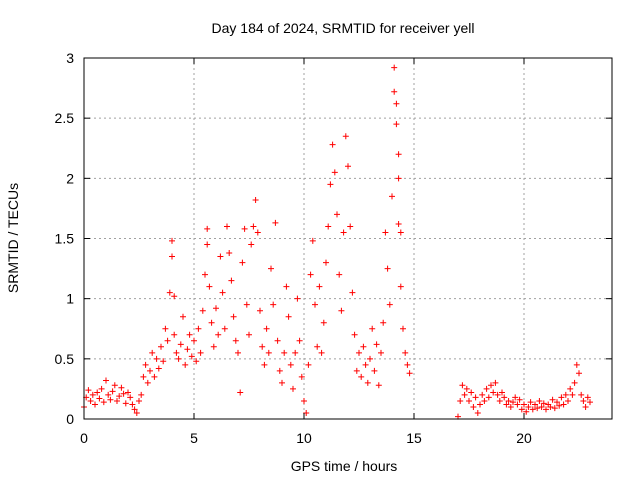 This screenshot has width=640, height=480. What do you see at coordinates (304, 438) in the screenshot?
I see `x-tick-label: 10` at bounding box center [304, 438].